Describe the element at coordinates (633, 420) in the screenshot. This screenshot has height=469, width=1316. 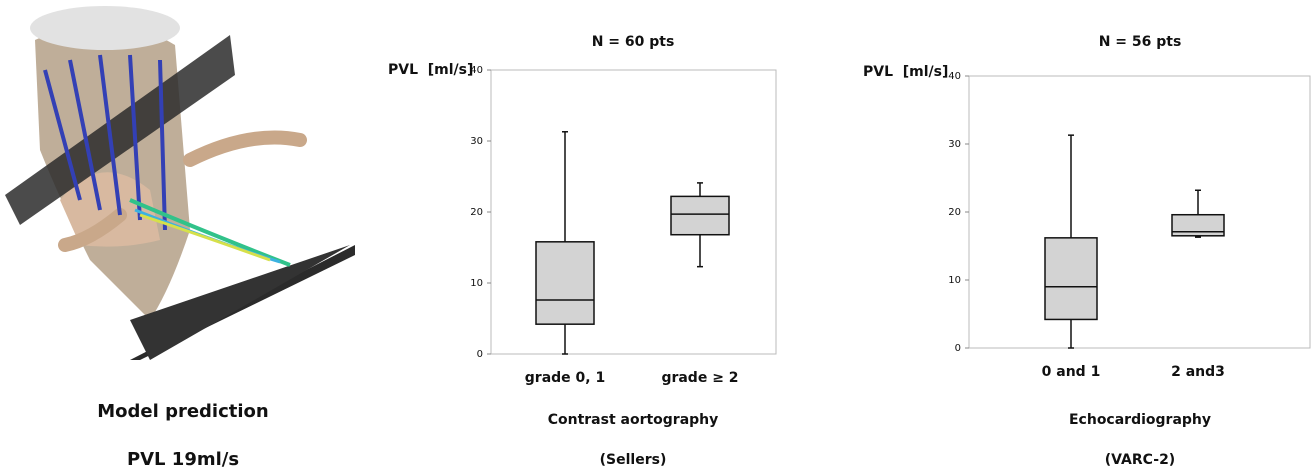
I see `x-axis-label: Contrast aortography` at that location.